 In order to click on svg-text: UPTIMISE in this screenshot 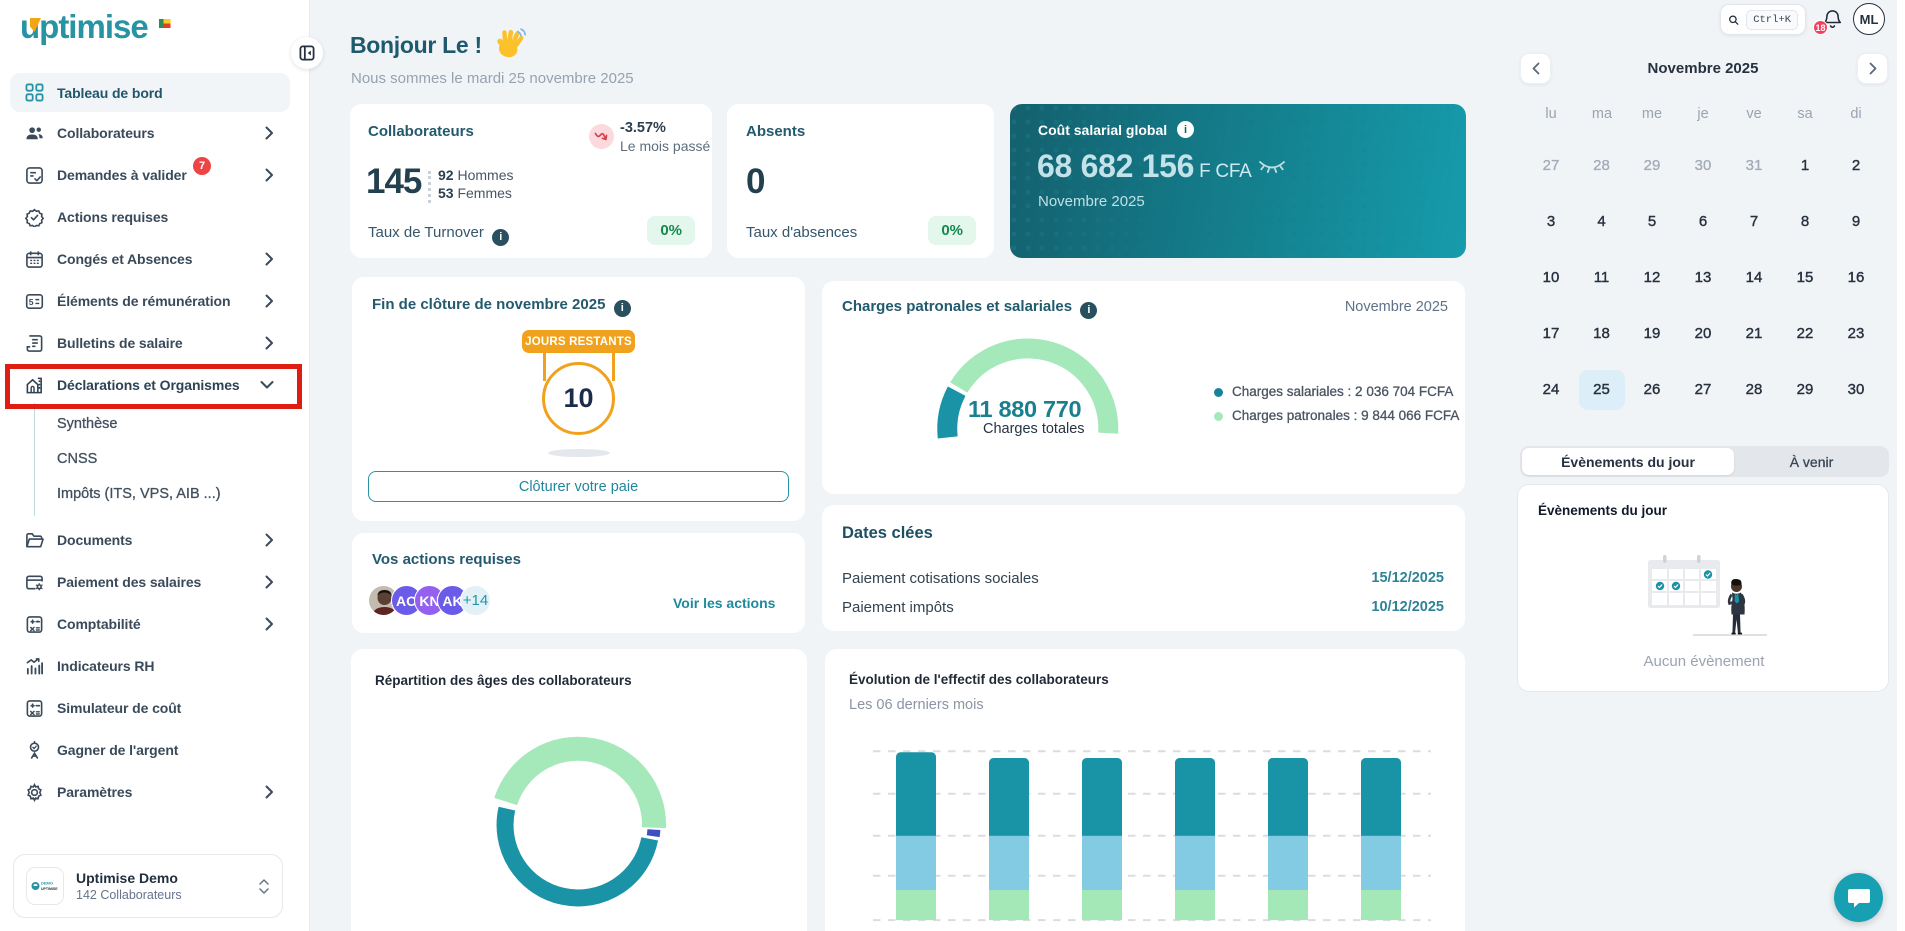, I will do `click(49, 889)`.